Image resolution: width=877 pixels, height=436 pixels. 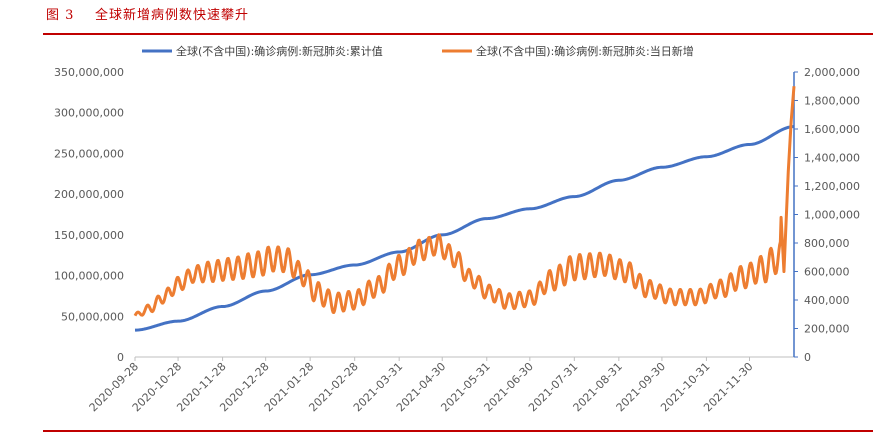 I want to click on bottom-rule, so click(x=458, y=431).